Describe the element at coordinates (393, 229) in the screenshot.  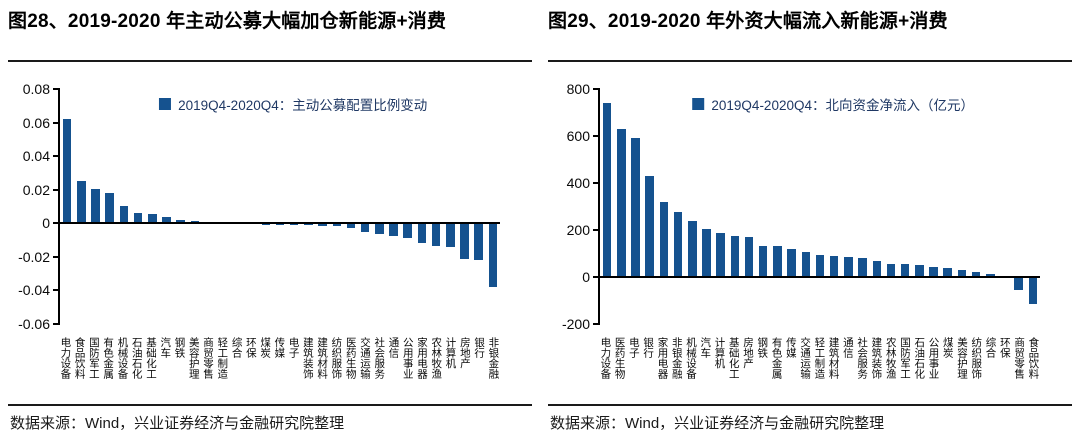
I see `bar-通信` at that location.